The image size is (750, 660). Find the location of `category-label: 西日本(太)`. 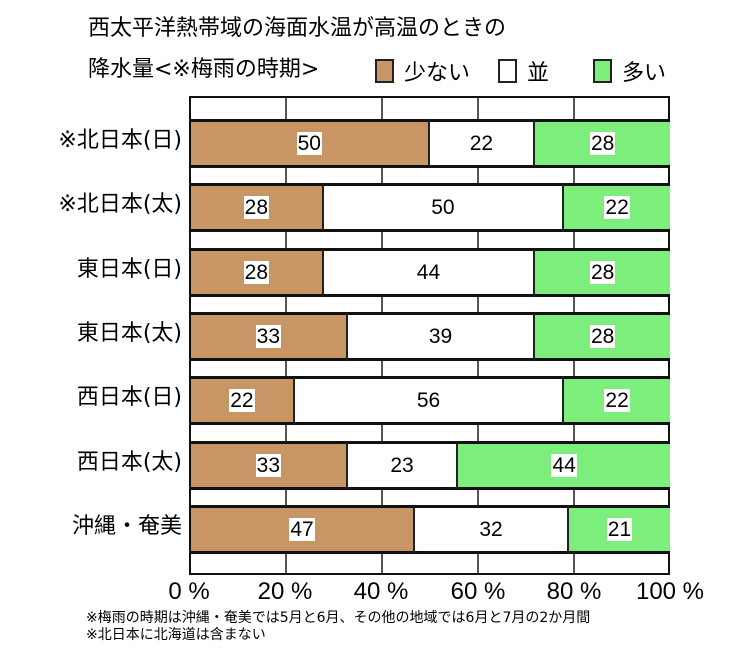

category-label: 西日本(太) is located at coordinates (129, 462).